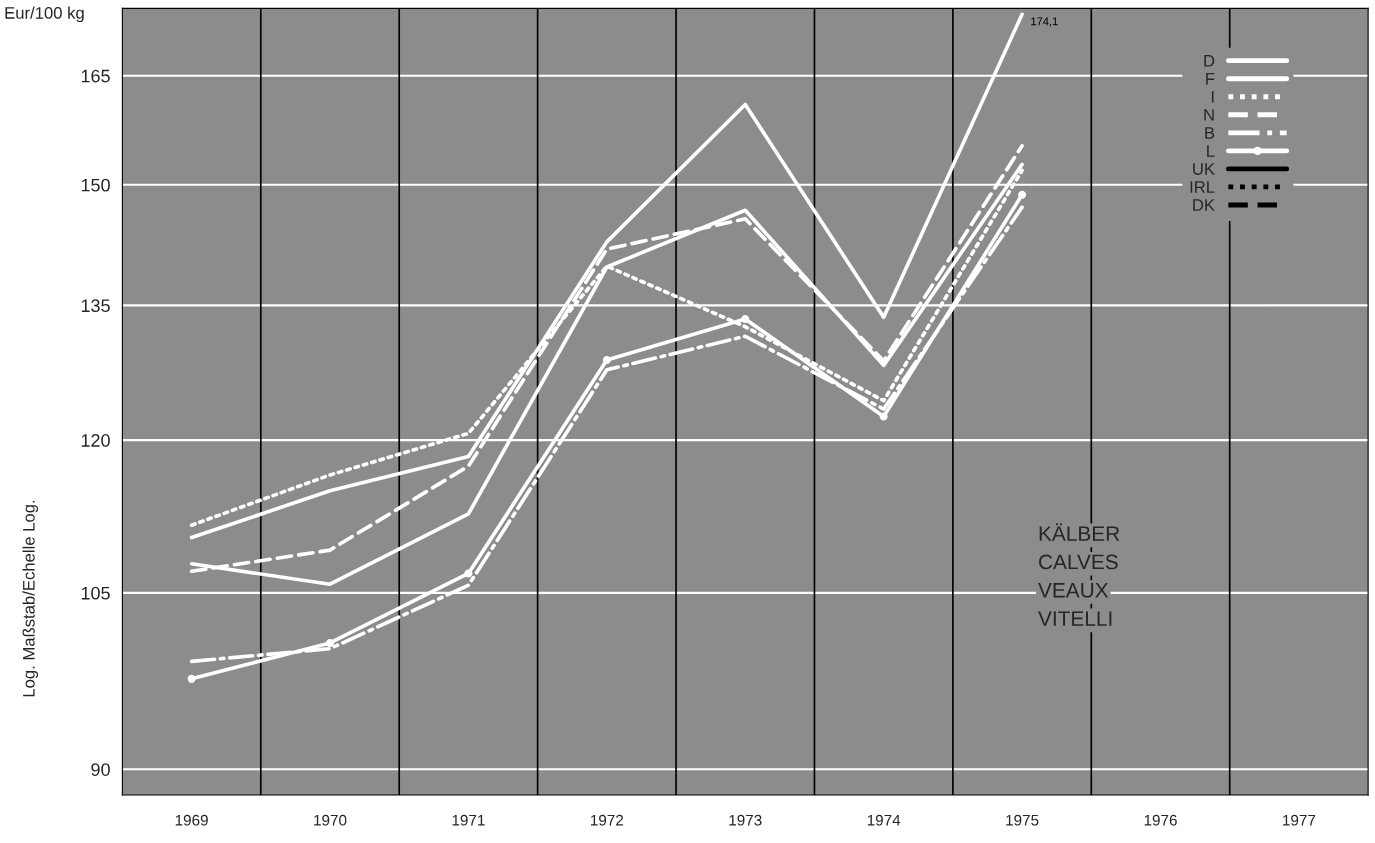 Image resolution: width=1375 pixels, height=843 pixels. I want to click on y-tick-label: 150, so click(95, 185).